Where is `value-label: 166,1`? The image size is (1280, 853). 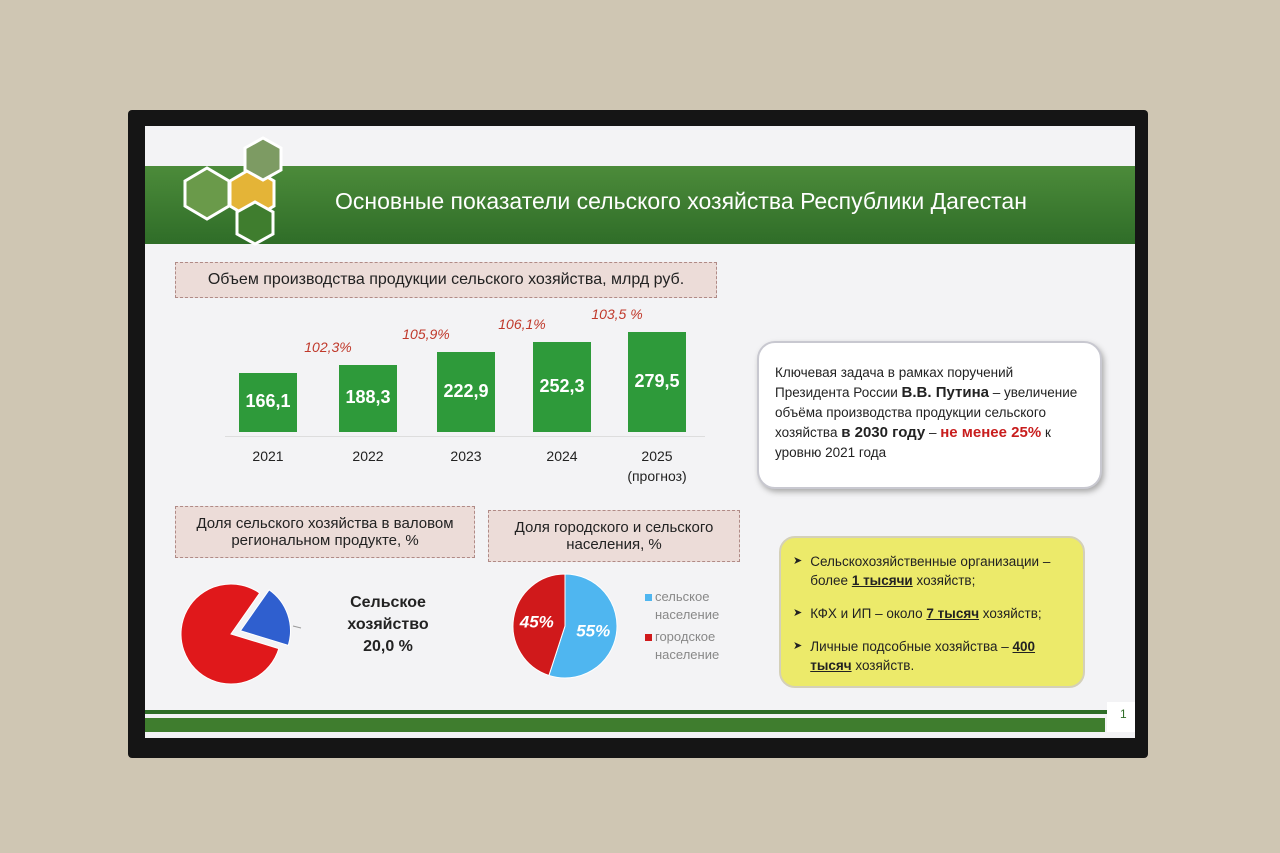 value-label: 166,1 is located at coordinates (268, 401).